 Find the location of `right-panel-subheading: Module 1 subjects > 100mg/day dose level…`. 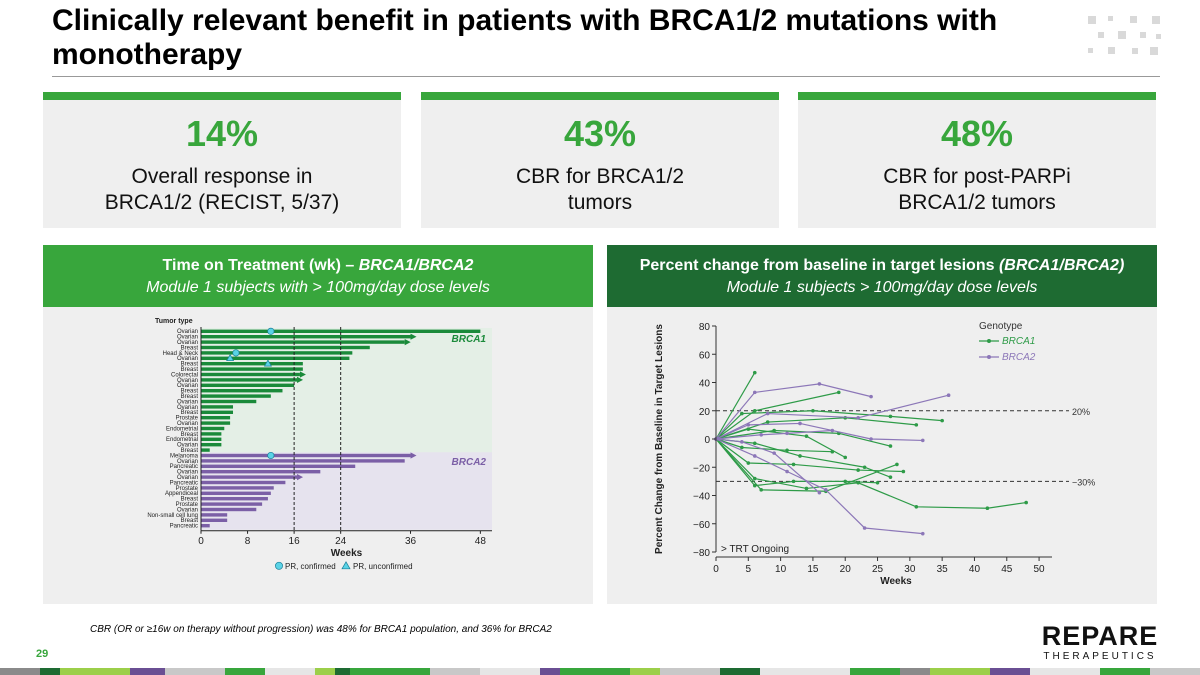

right-panel-subheading: Module 1 subjects > 100mg/day dose level… is located at coordinates (882, 287).